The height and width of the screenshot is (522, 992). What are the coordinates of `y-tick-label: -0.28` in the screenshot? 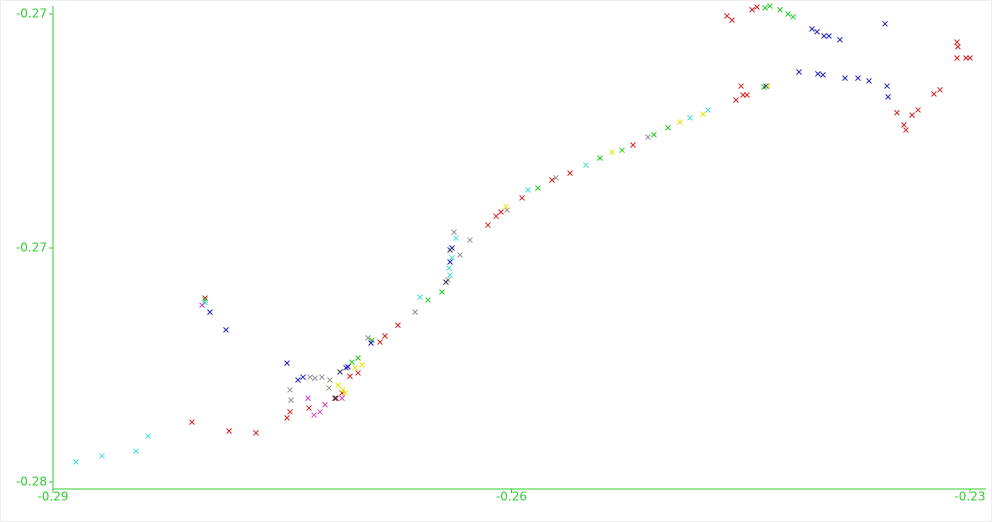 It's located at (31, 482).